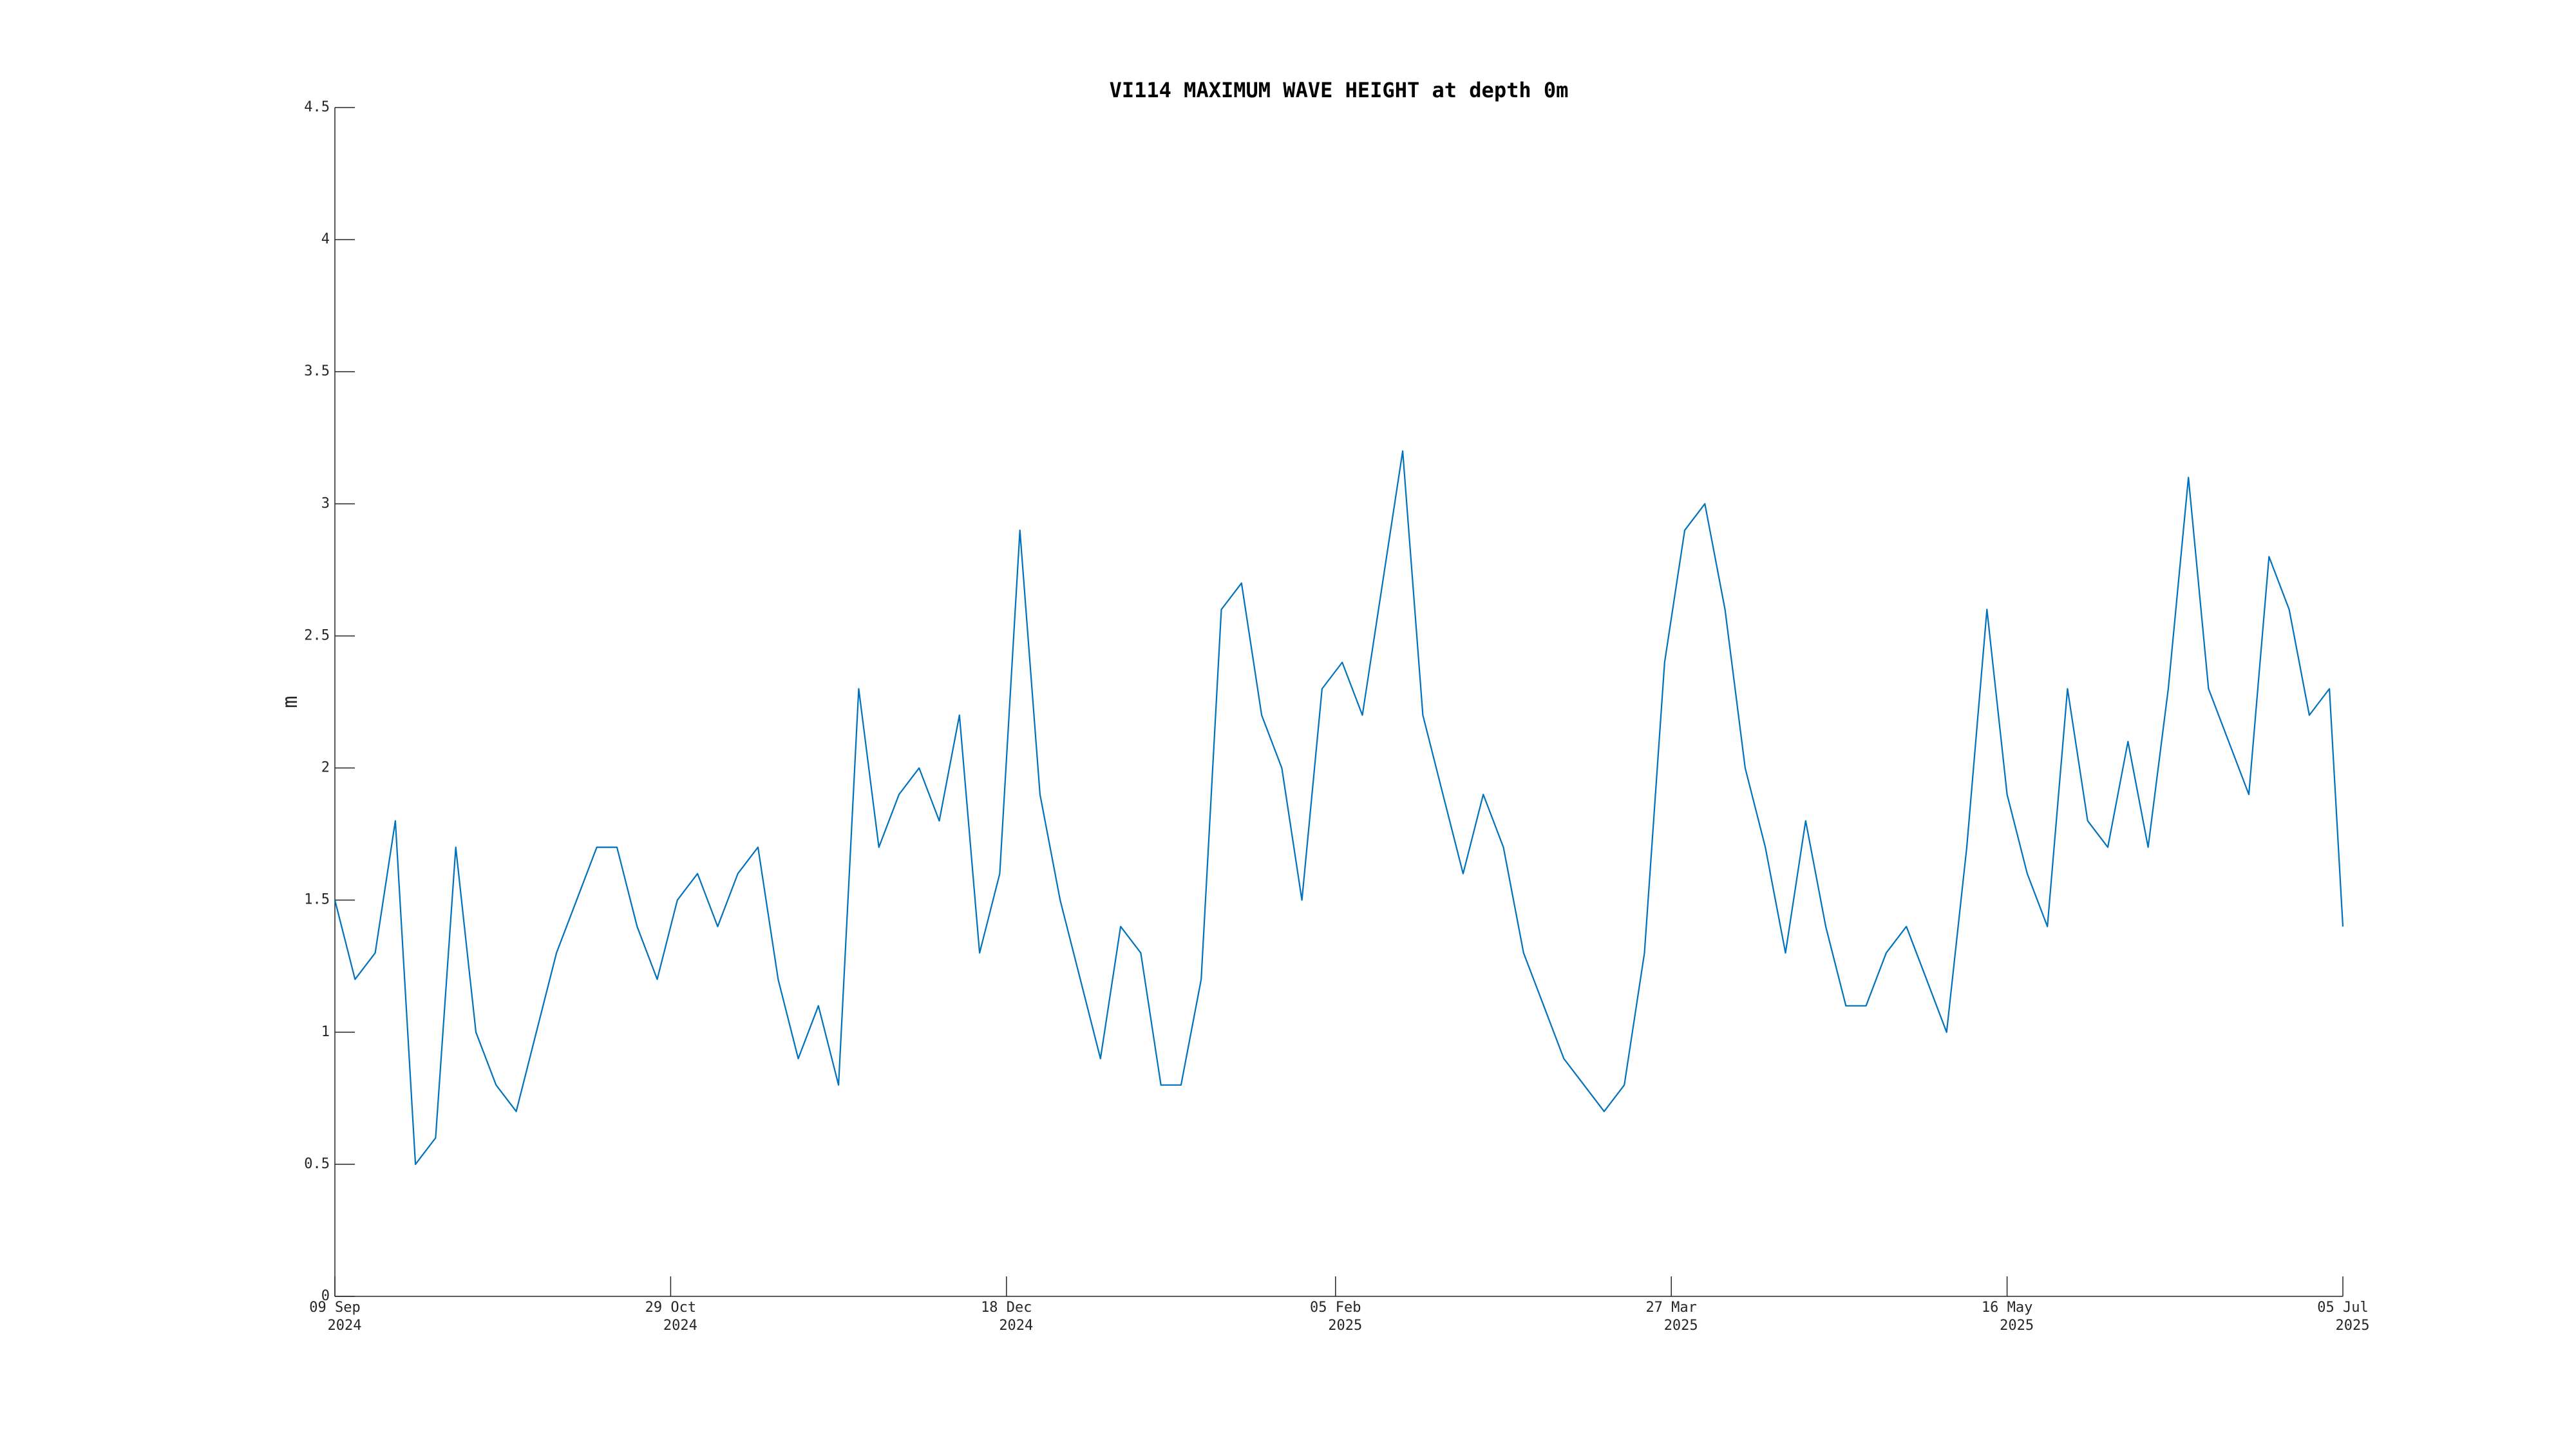 The width and height of the screenshot is (2576, 1449). What do you see at coordinates (1671, 1308) in the screenshot?
I see `x-tick-label: 27 Mar` at bounding box center [1671, 1308].